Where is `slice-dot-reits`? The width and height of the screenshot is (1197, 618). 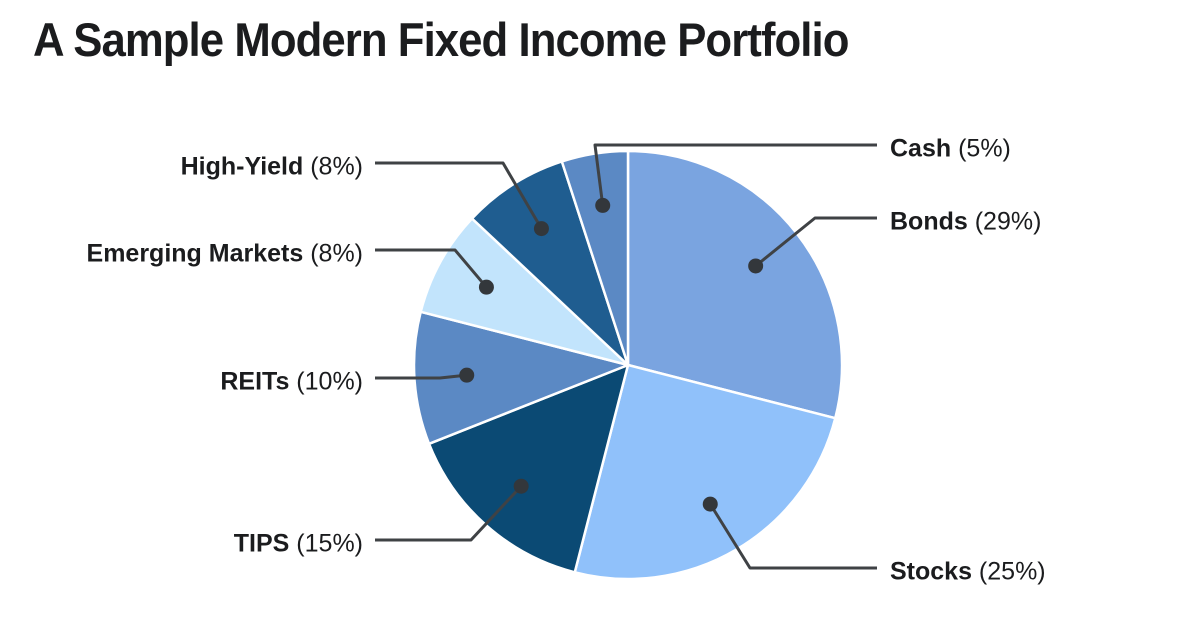
slice-dot-reits is located at coordinates (467, 375).